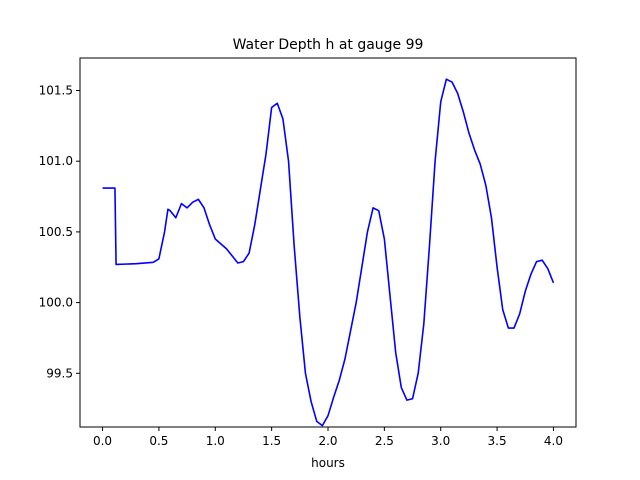 This screenshot has width=640, height=480. I want to click on x-tick-label-4: 2.0, so click(327, 441).